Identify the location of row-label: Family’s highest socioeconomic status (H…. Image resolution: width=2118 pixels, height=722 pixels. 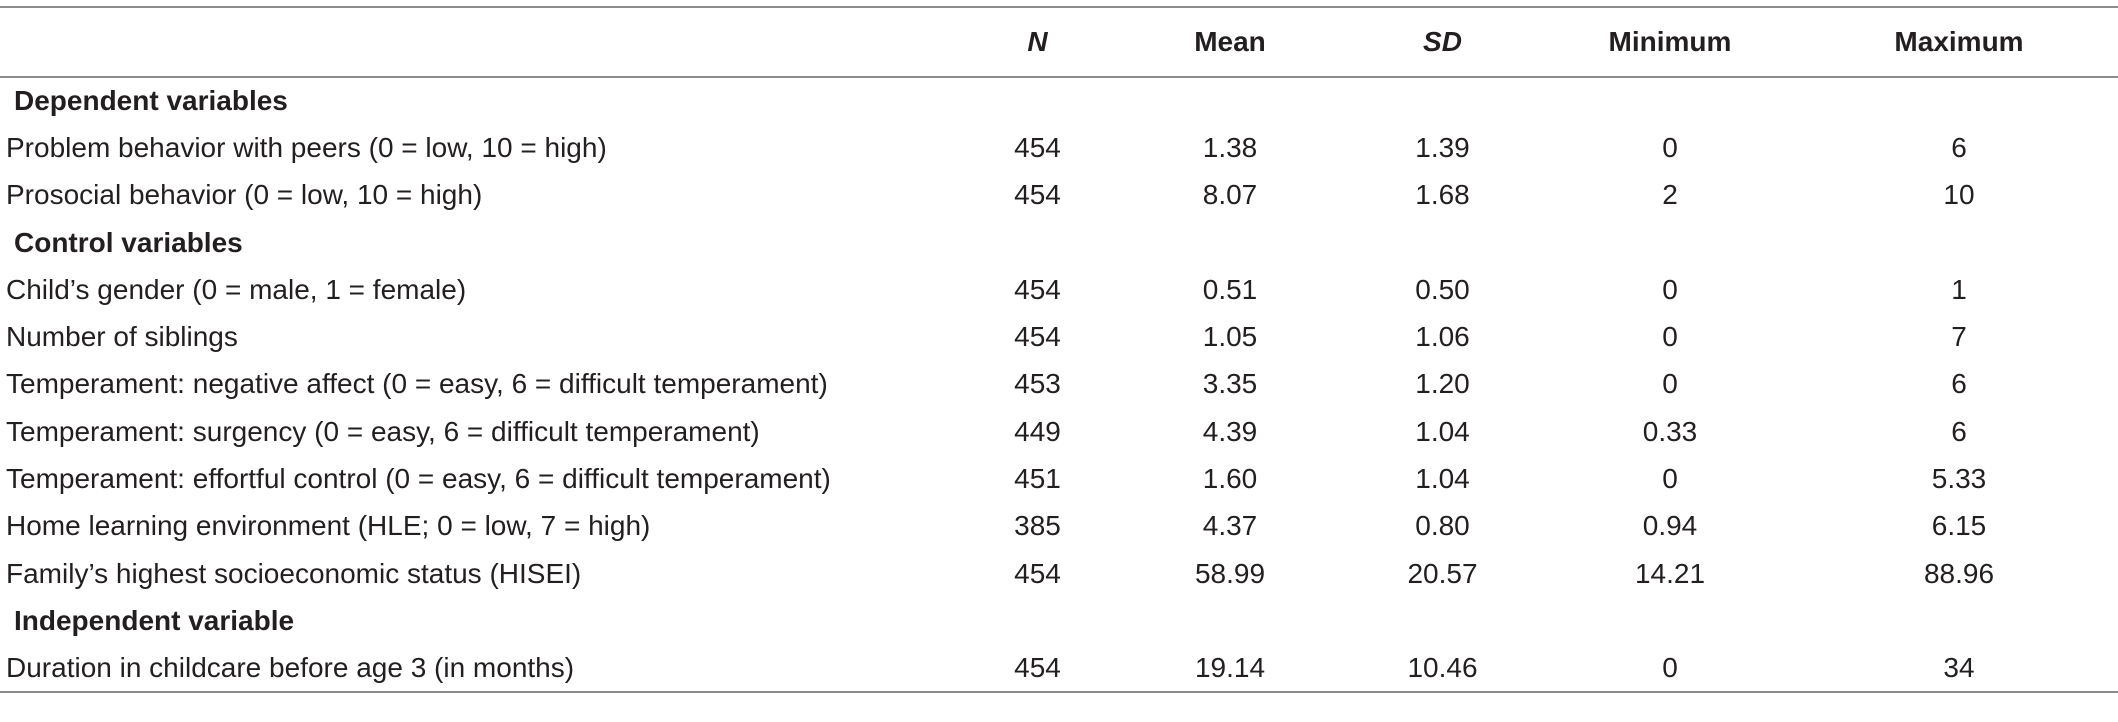
(294, 573).